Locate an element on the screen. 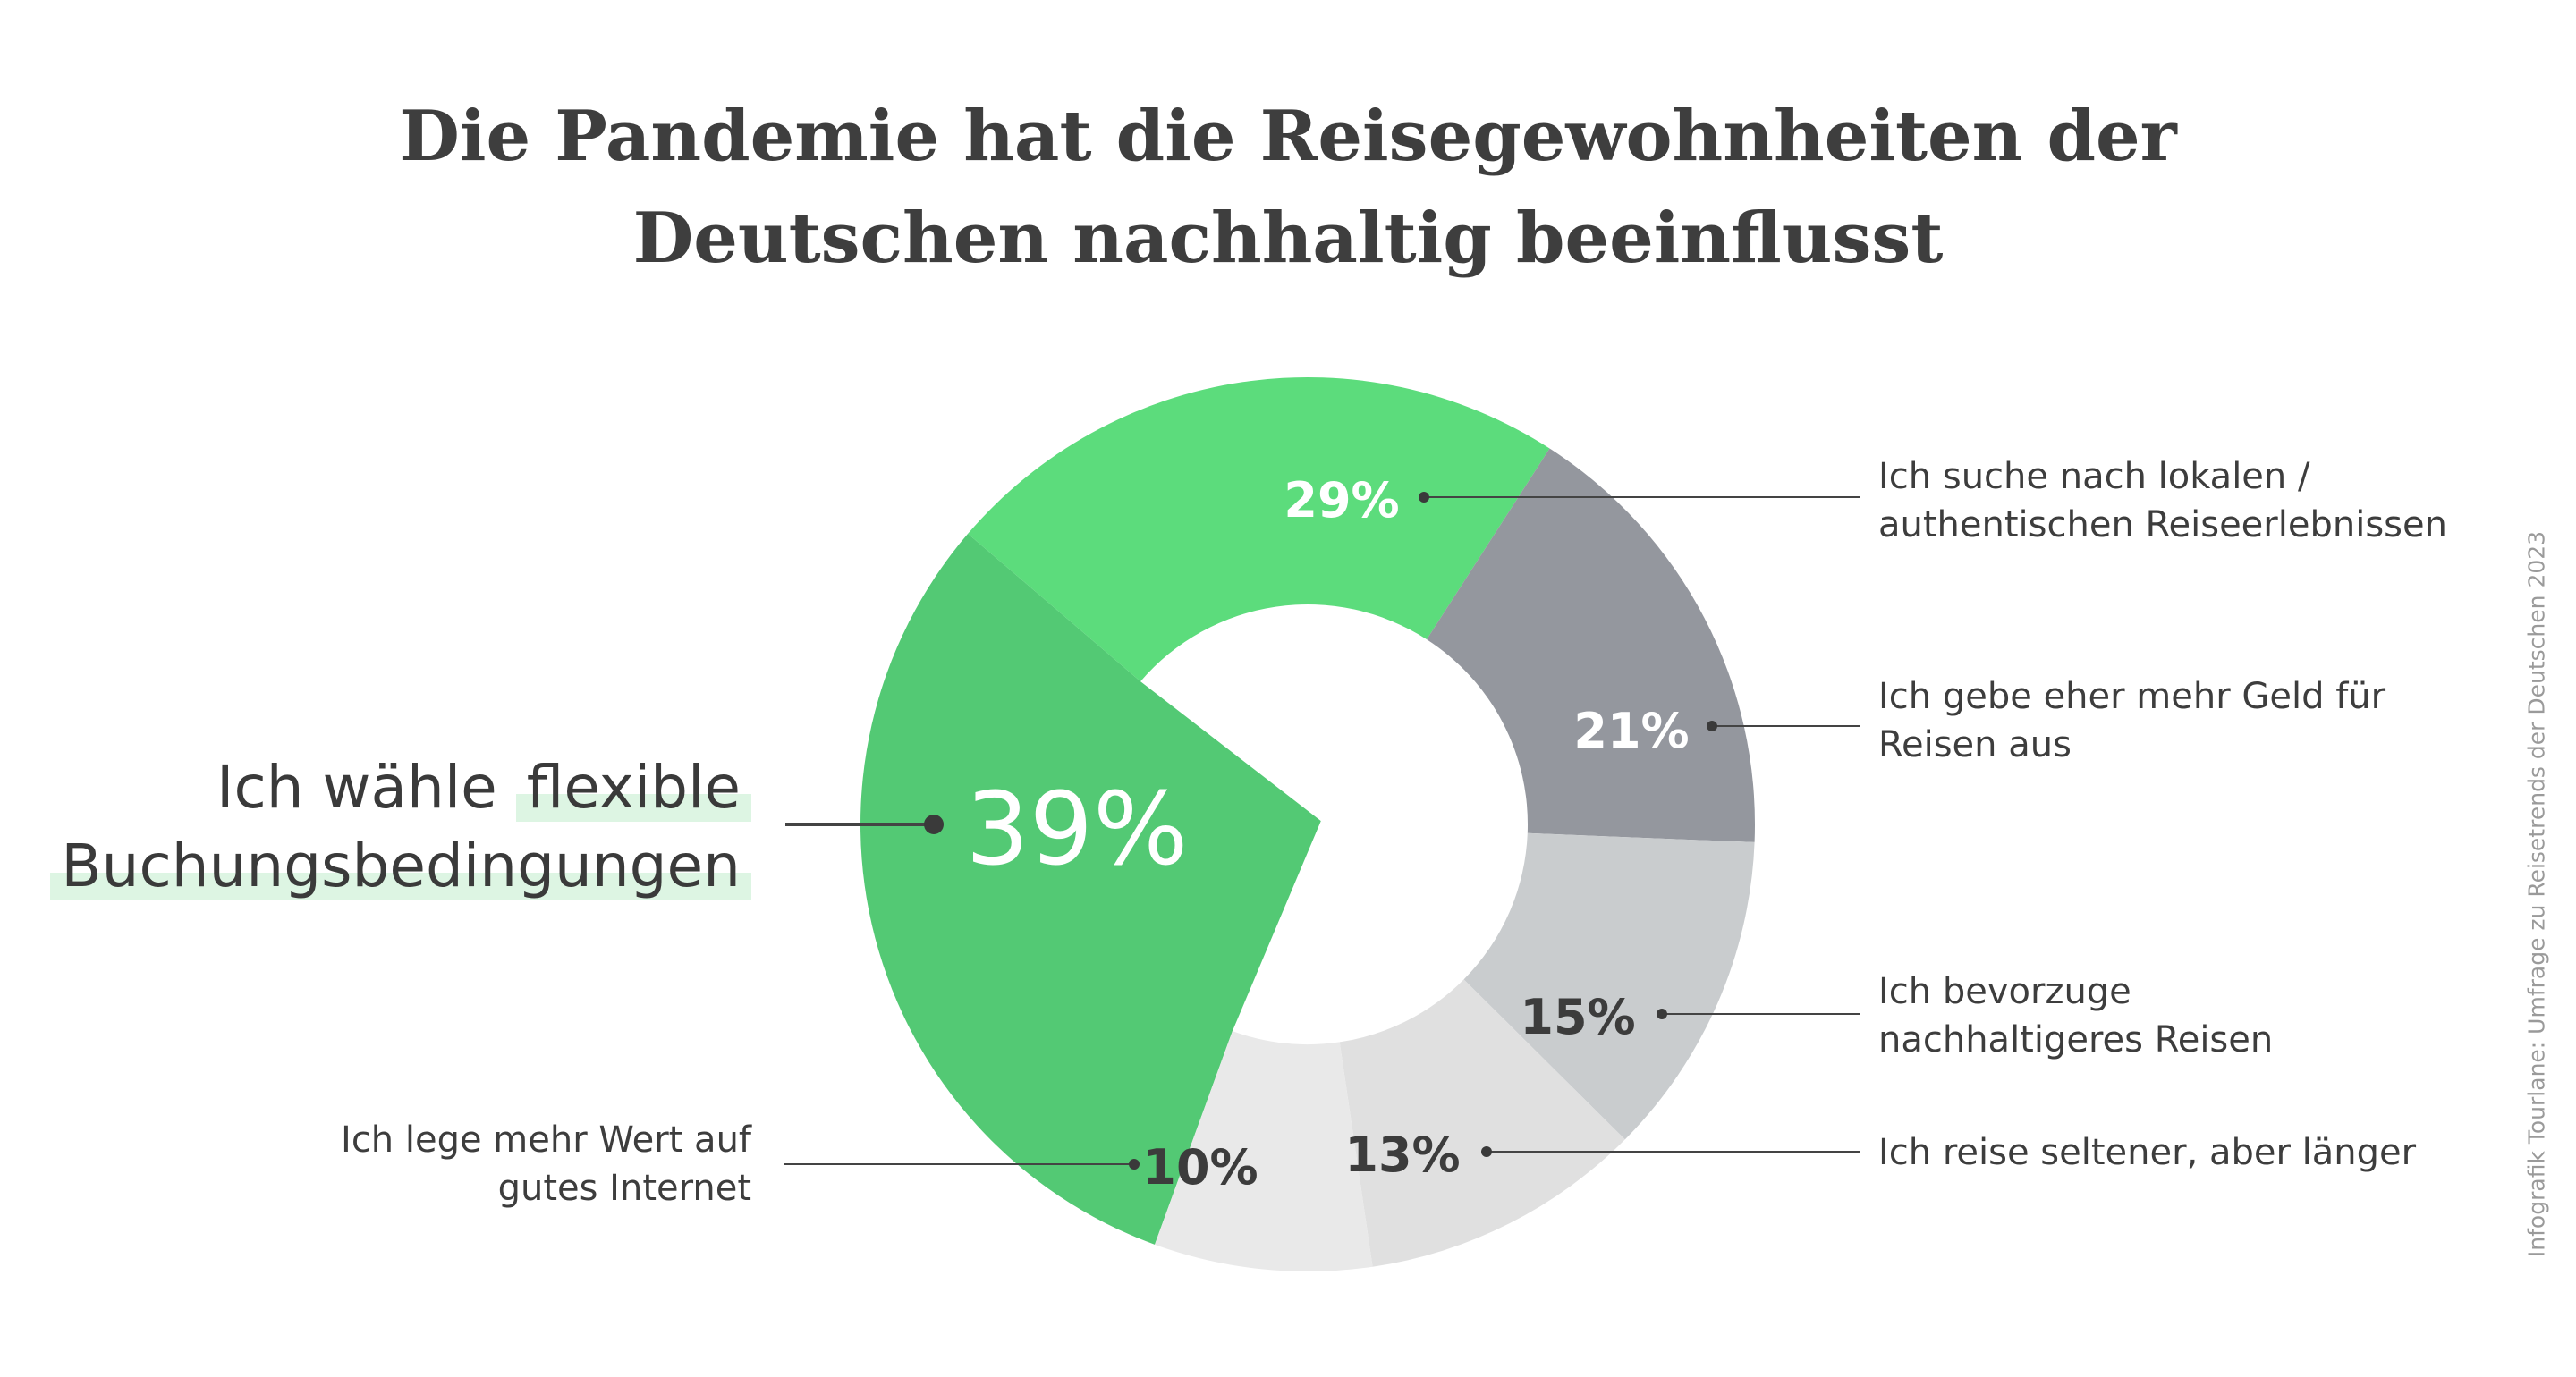 This screenshot has width=2576, height=1377. label-flexible-line-2: Buchungsbedingungen is located at coordinates (400, 866).